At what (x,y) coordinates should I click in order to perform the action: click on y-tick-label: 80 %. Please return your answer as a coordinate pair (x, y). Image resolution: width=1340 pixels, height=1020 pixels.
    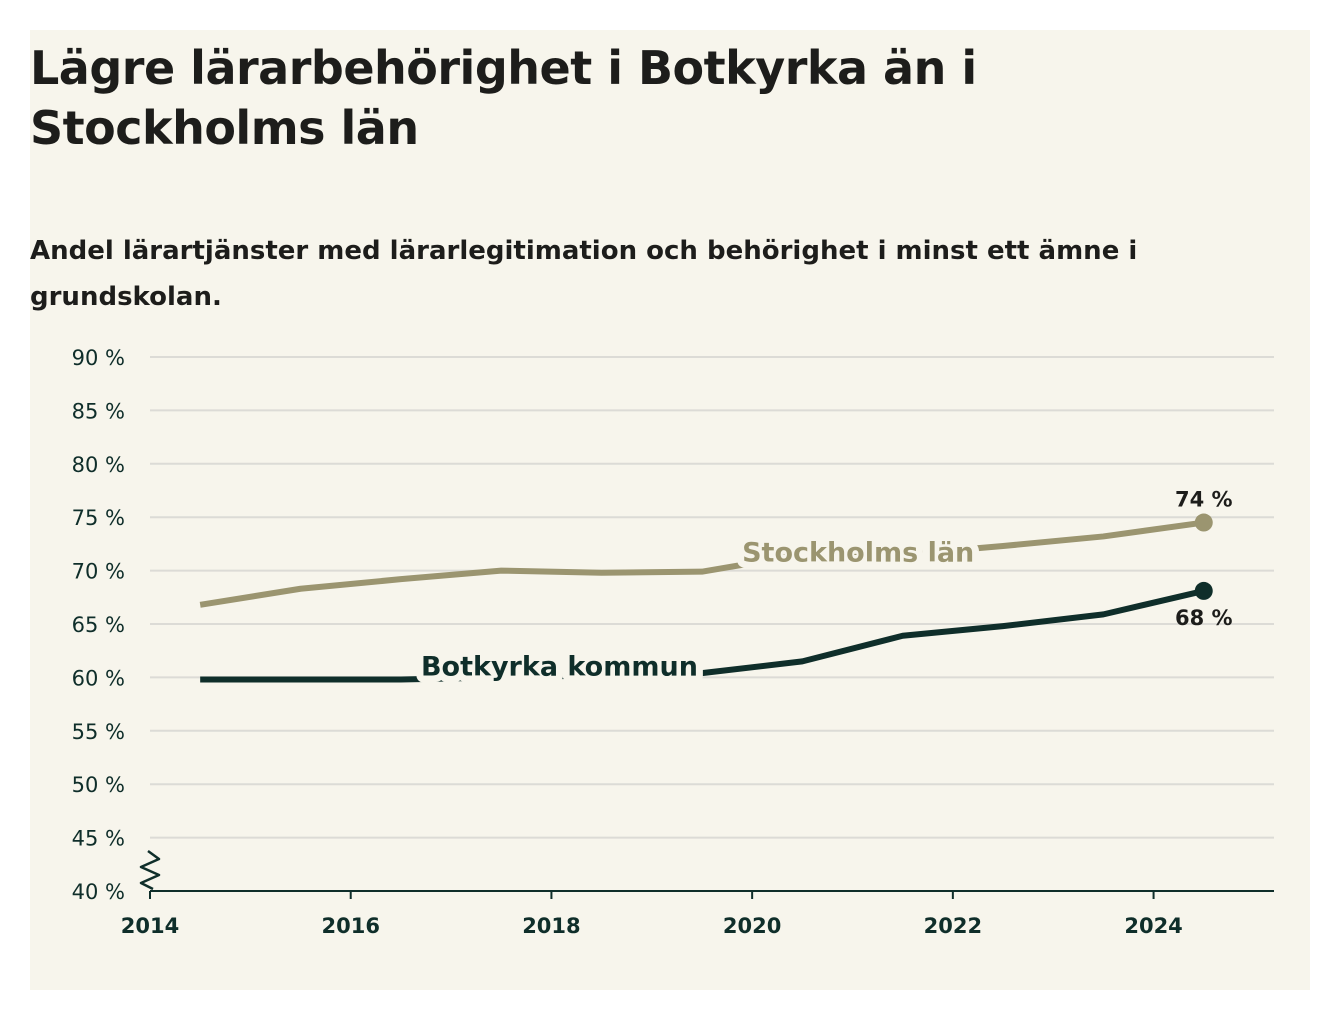
    Looking at the image, I should click on (98, 465).